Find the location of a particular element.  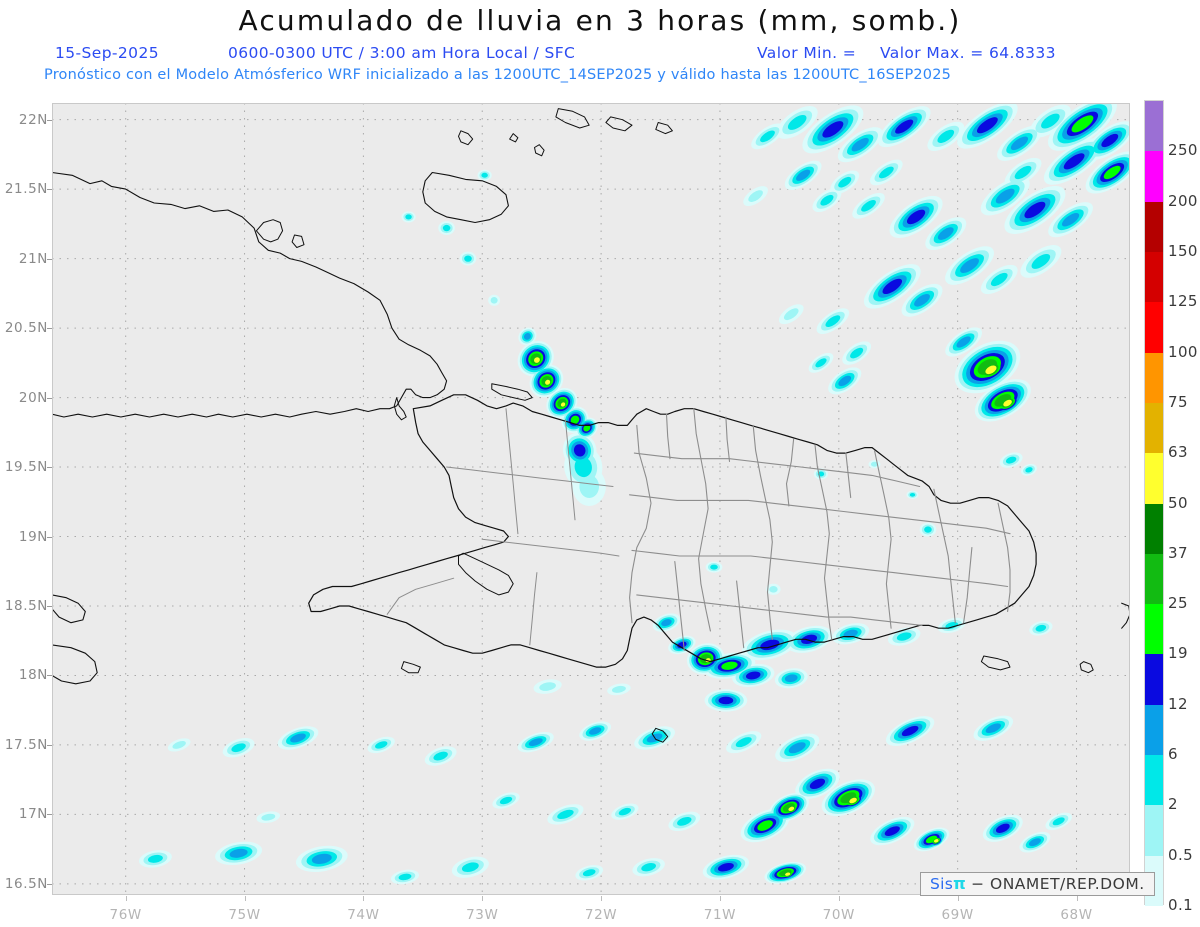

colorbar-tick-label: 100 is located at coordinates (1183, 351).